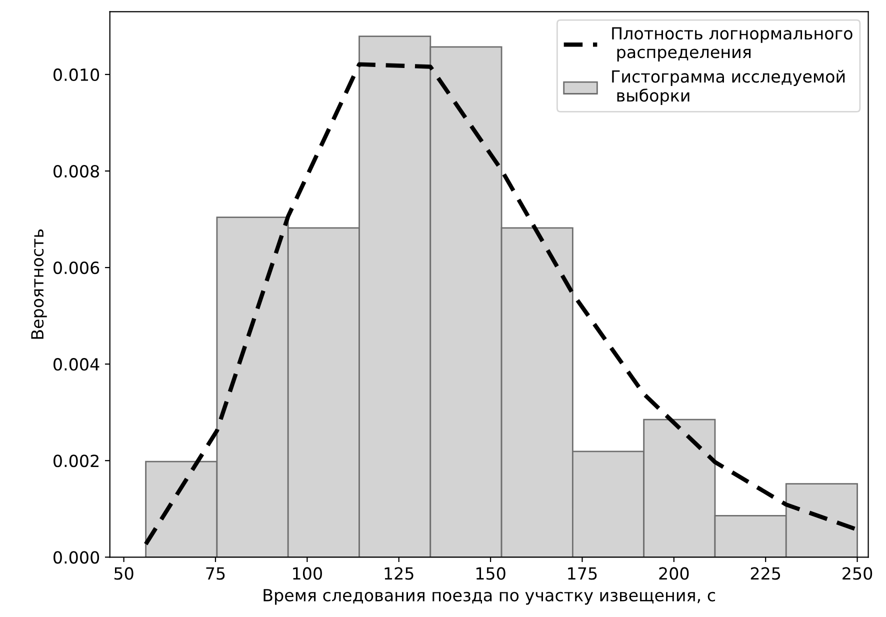  I want to click on y-tick-label: 0.000, so click(77, 557).